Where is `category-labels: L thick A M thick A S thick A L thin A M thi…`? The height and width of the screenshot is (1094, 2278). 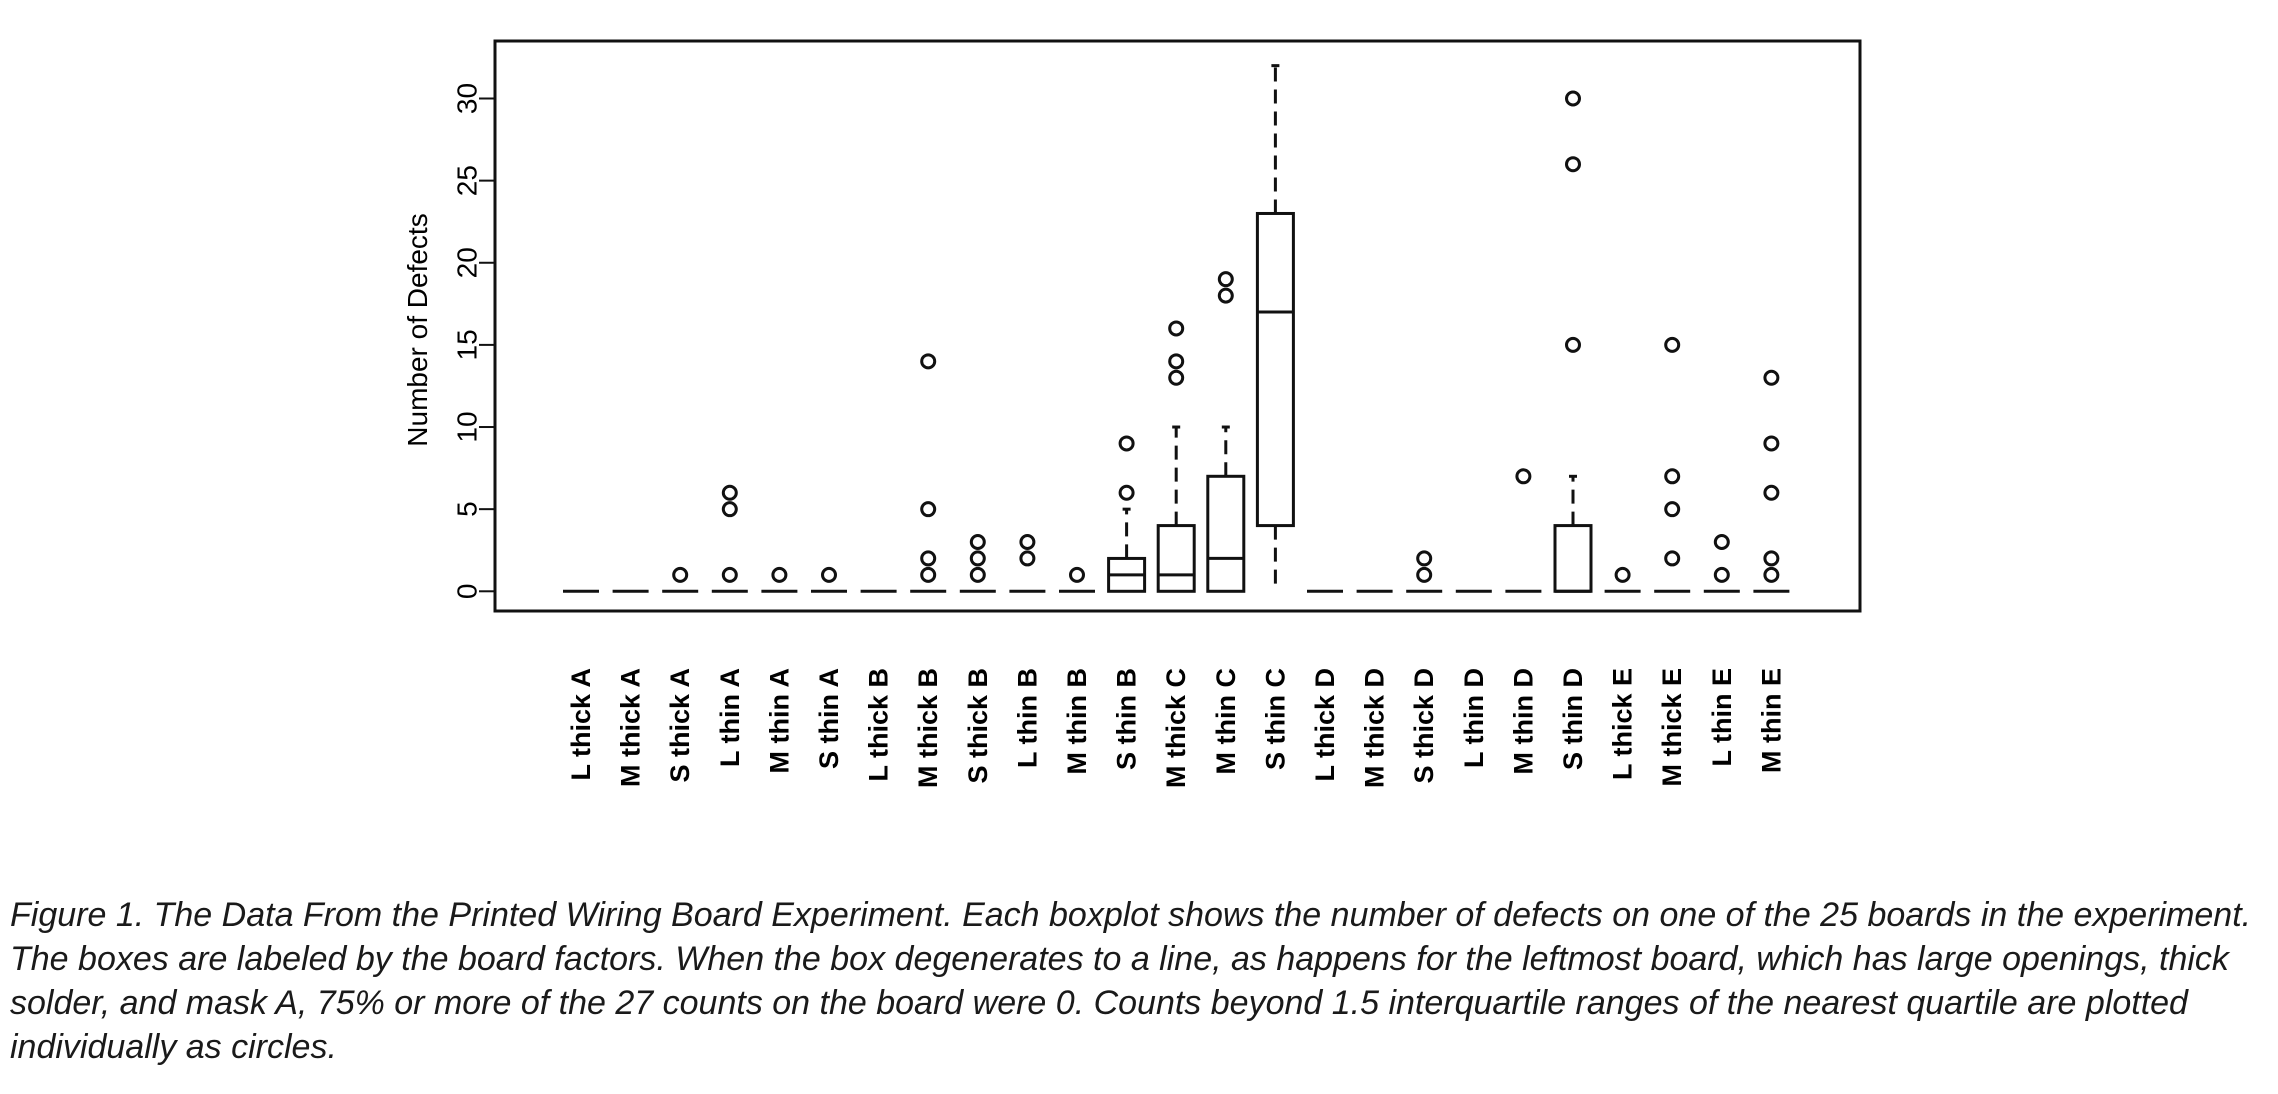
category-labels: L thick A M thick A S thick A L thin A M thi… is located at coordinates (1176, 728).